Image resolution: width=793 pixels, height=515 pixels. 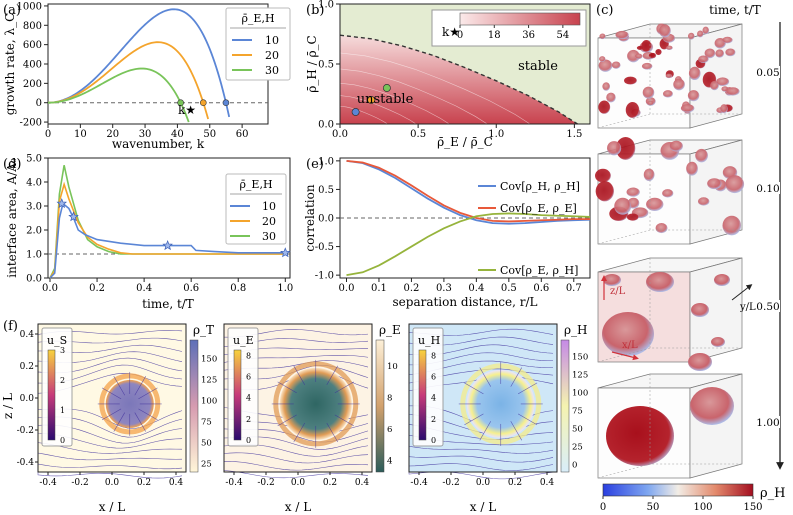 I want to click on colorbar-gradient, so click(x=520, y=19).